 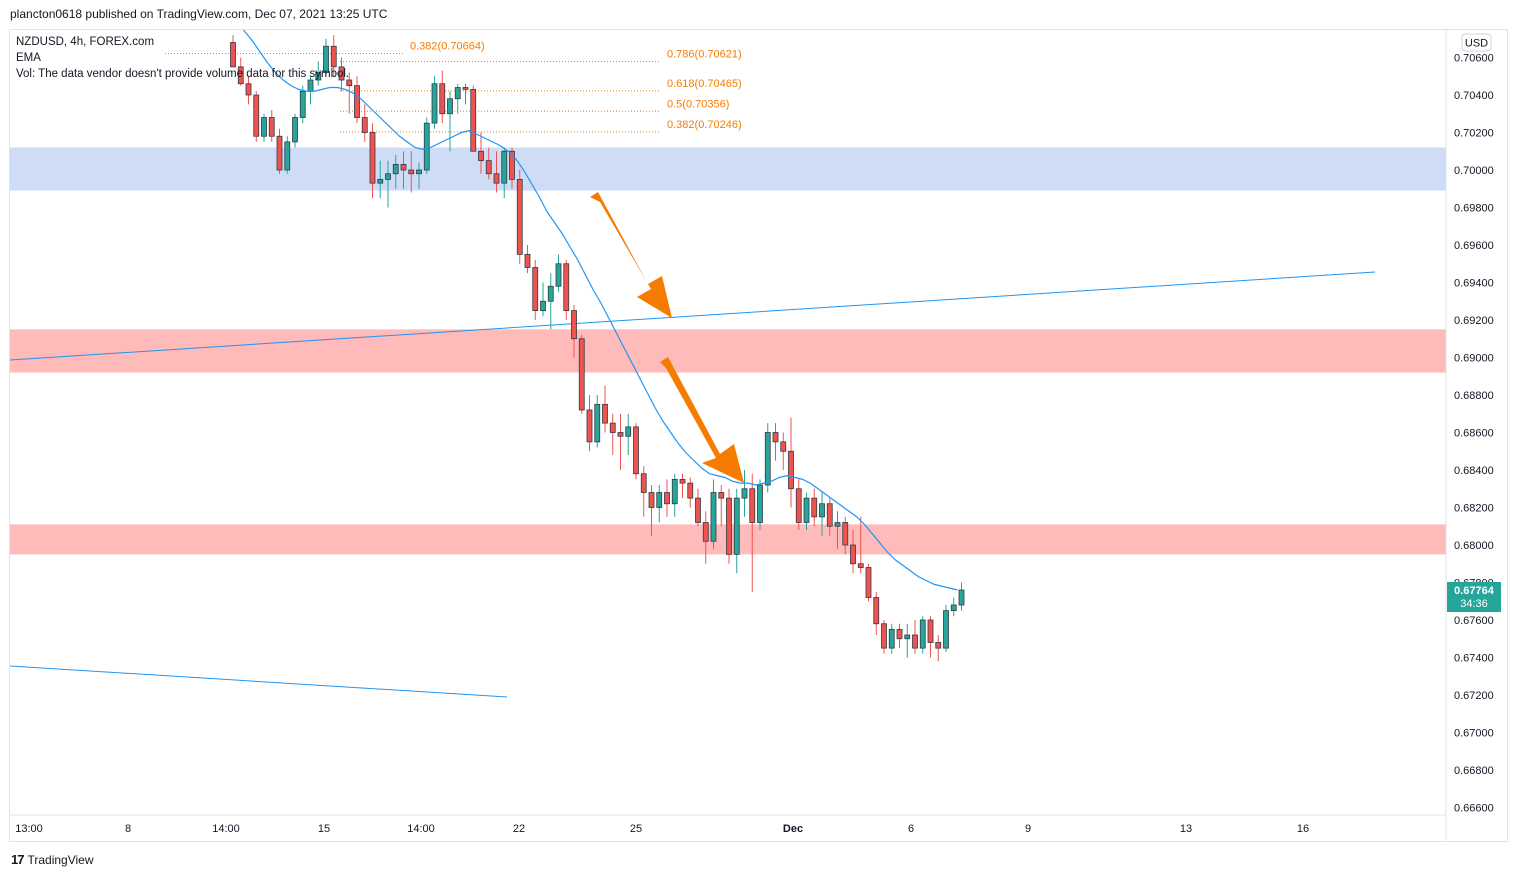 I want to click on currency-badge: USD, so click(x=1476, y=42).